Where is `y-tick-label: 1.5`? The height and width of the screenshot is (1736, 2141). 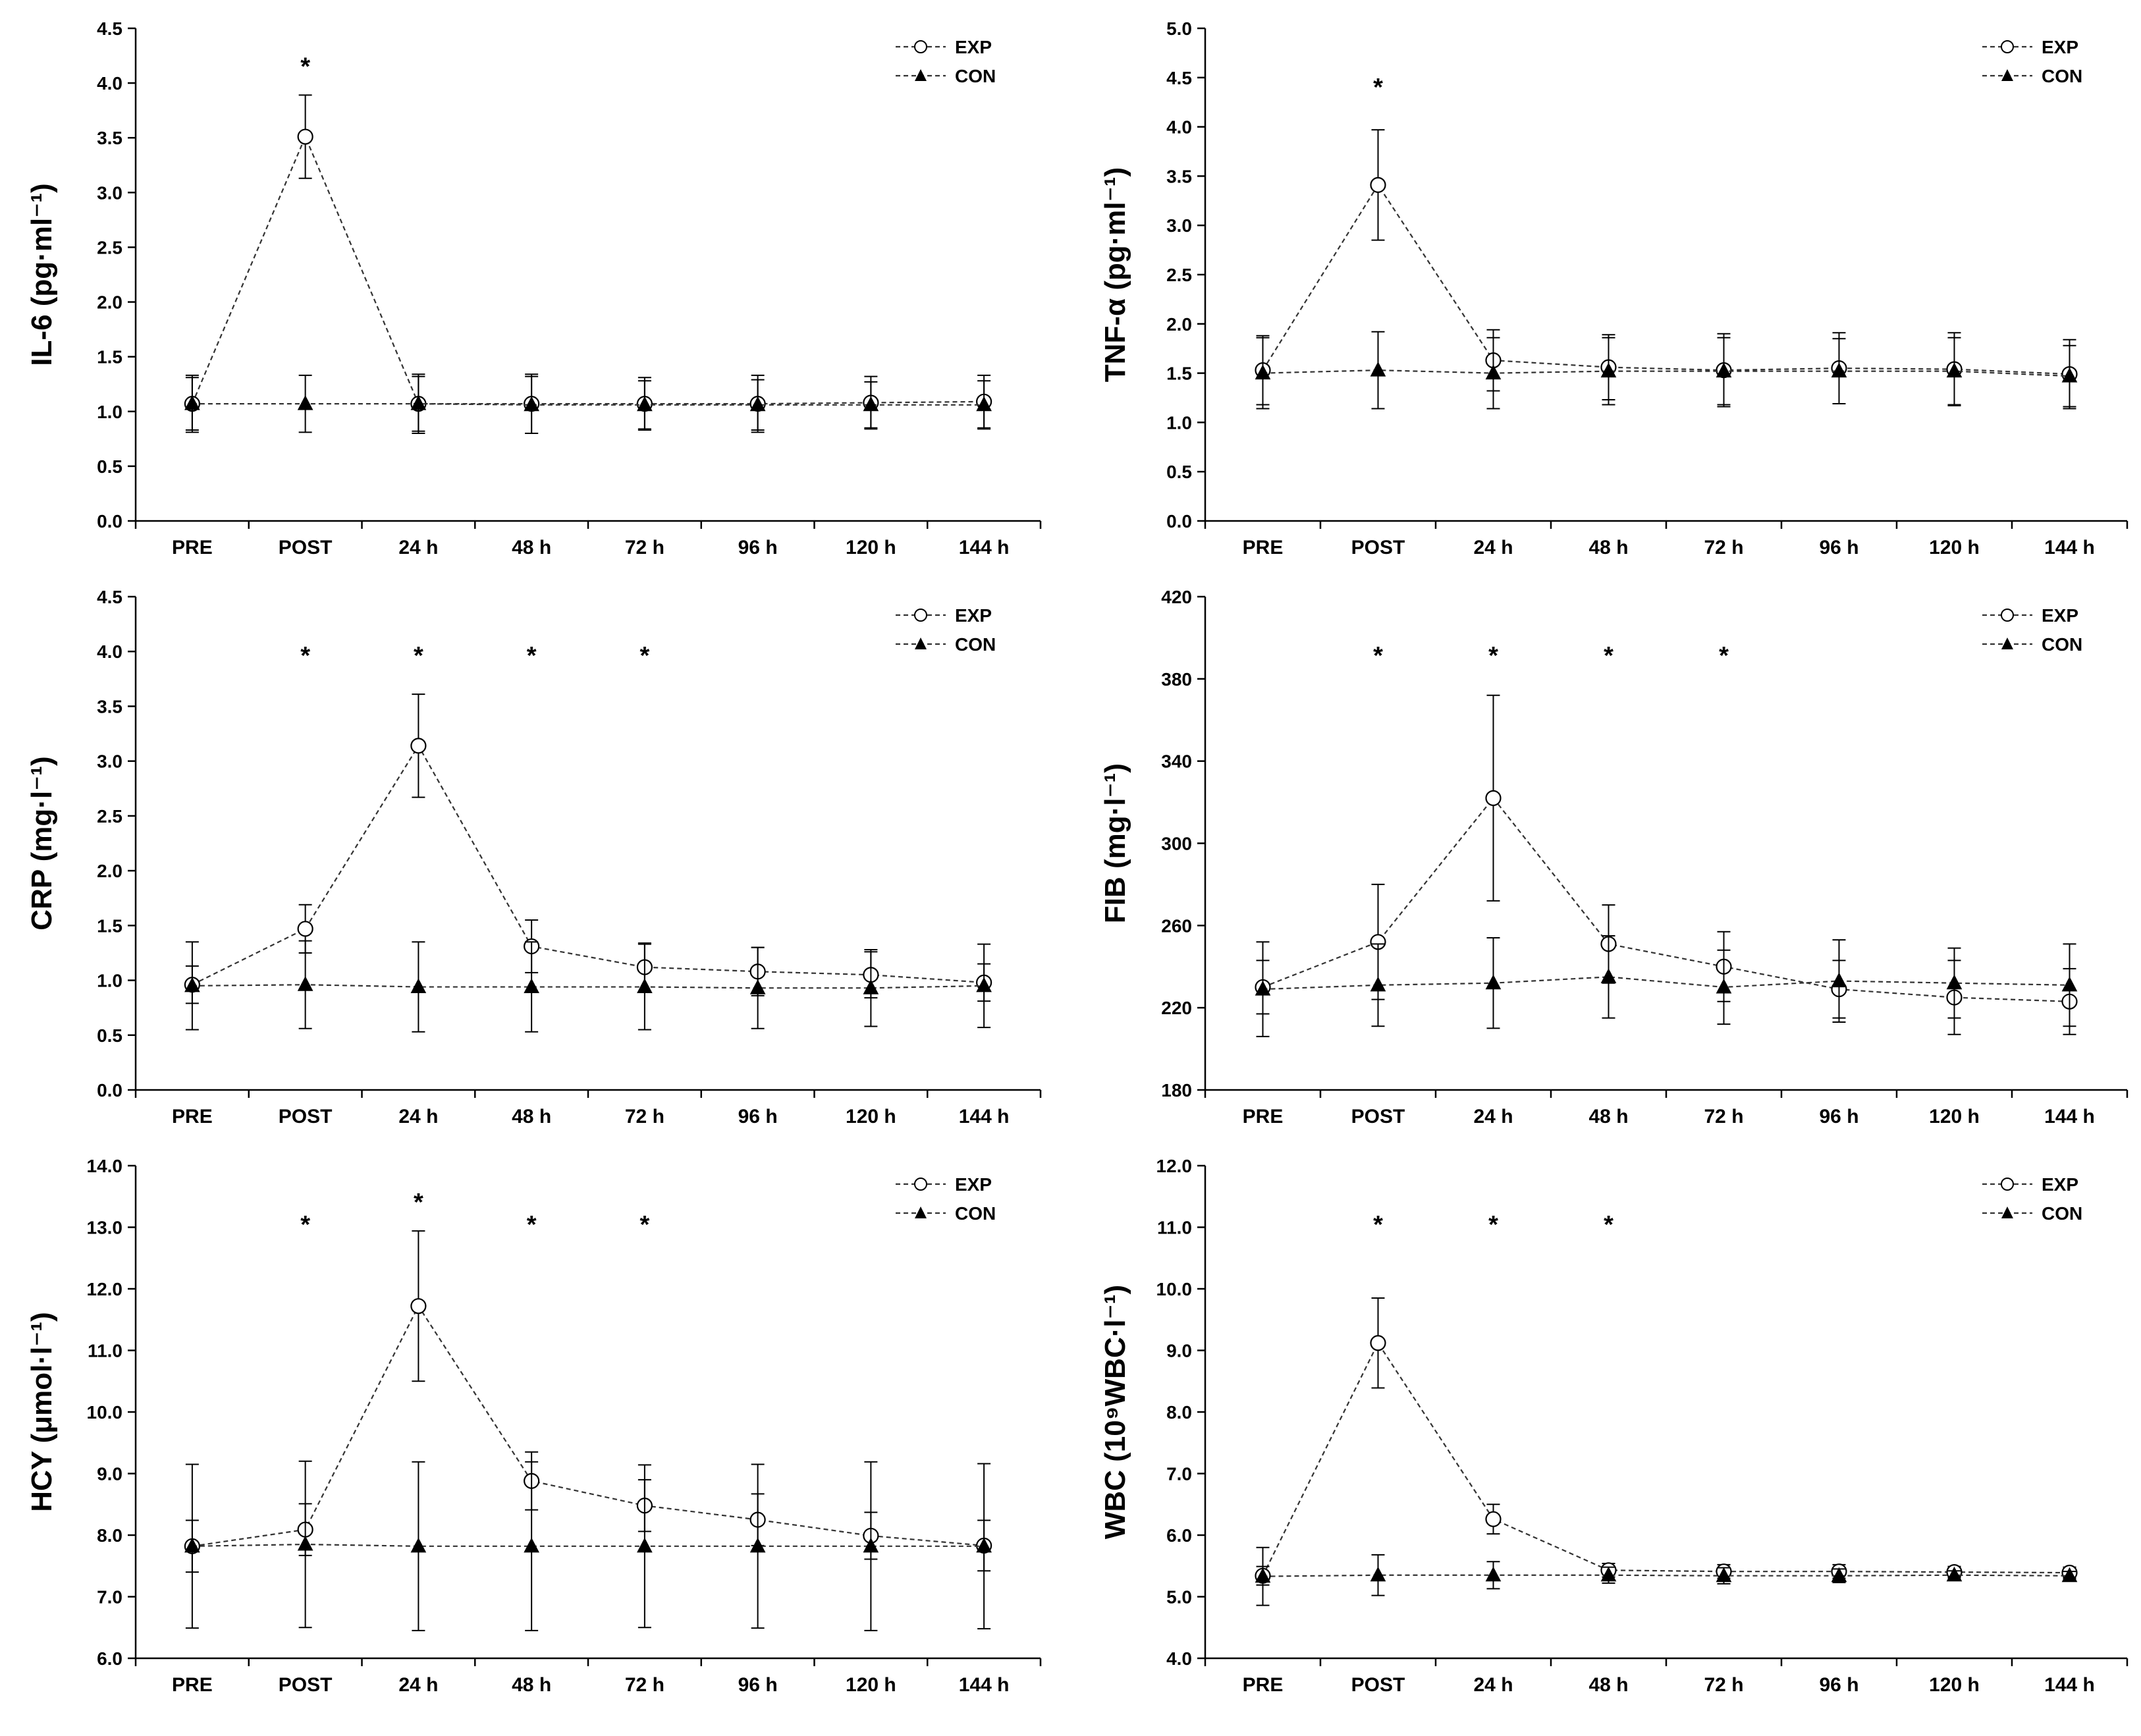 y-tick-label: 1.5 is located at coordinates (110, 925).